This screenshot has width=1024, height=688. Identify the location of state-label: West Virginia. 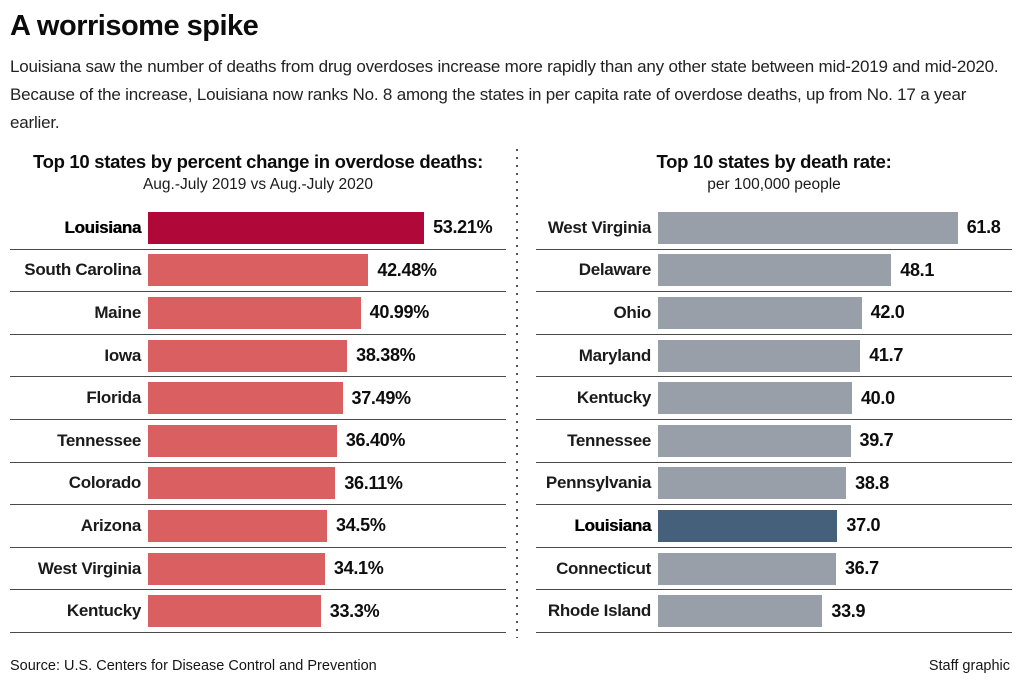
(89, 568).